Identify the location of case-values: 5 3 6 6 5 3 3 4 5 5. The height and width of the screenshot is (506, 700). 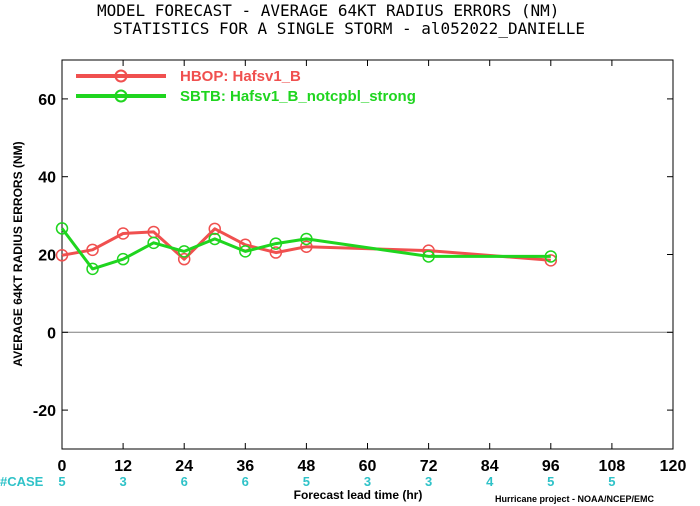
(336, 481).